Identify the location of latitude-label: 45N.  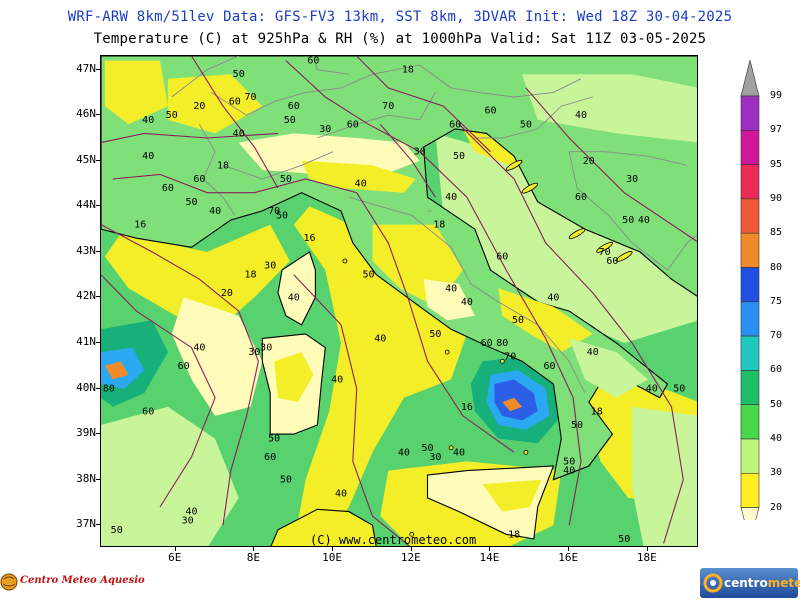
(86, 159).